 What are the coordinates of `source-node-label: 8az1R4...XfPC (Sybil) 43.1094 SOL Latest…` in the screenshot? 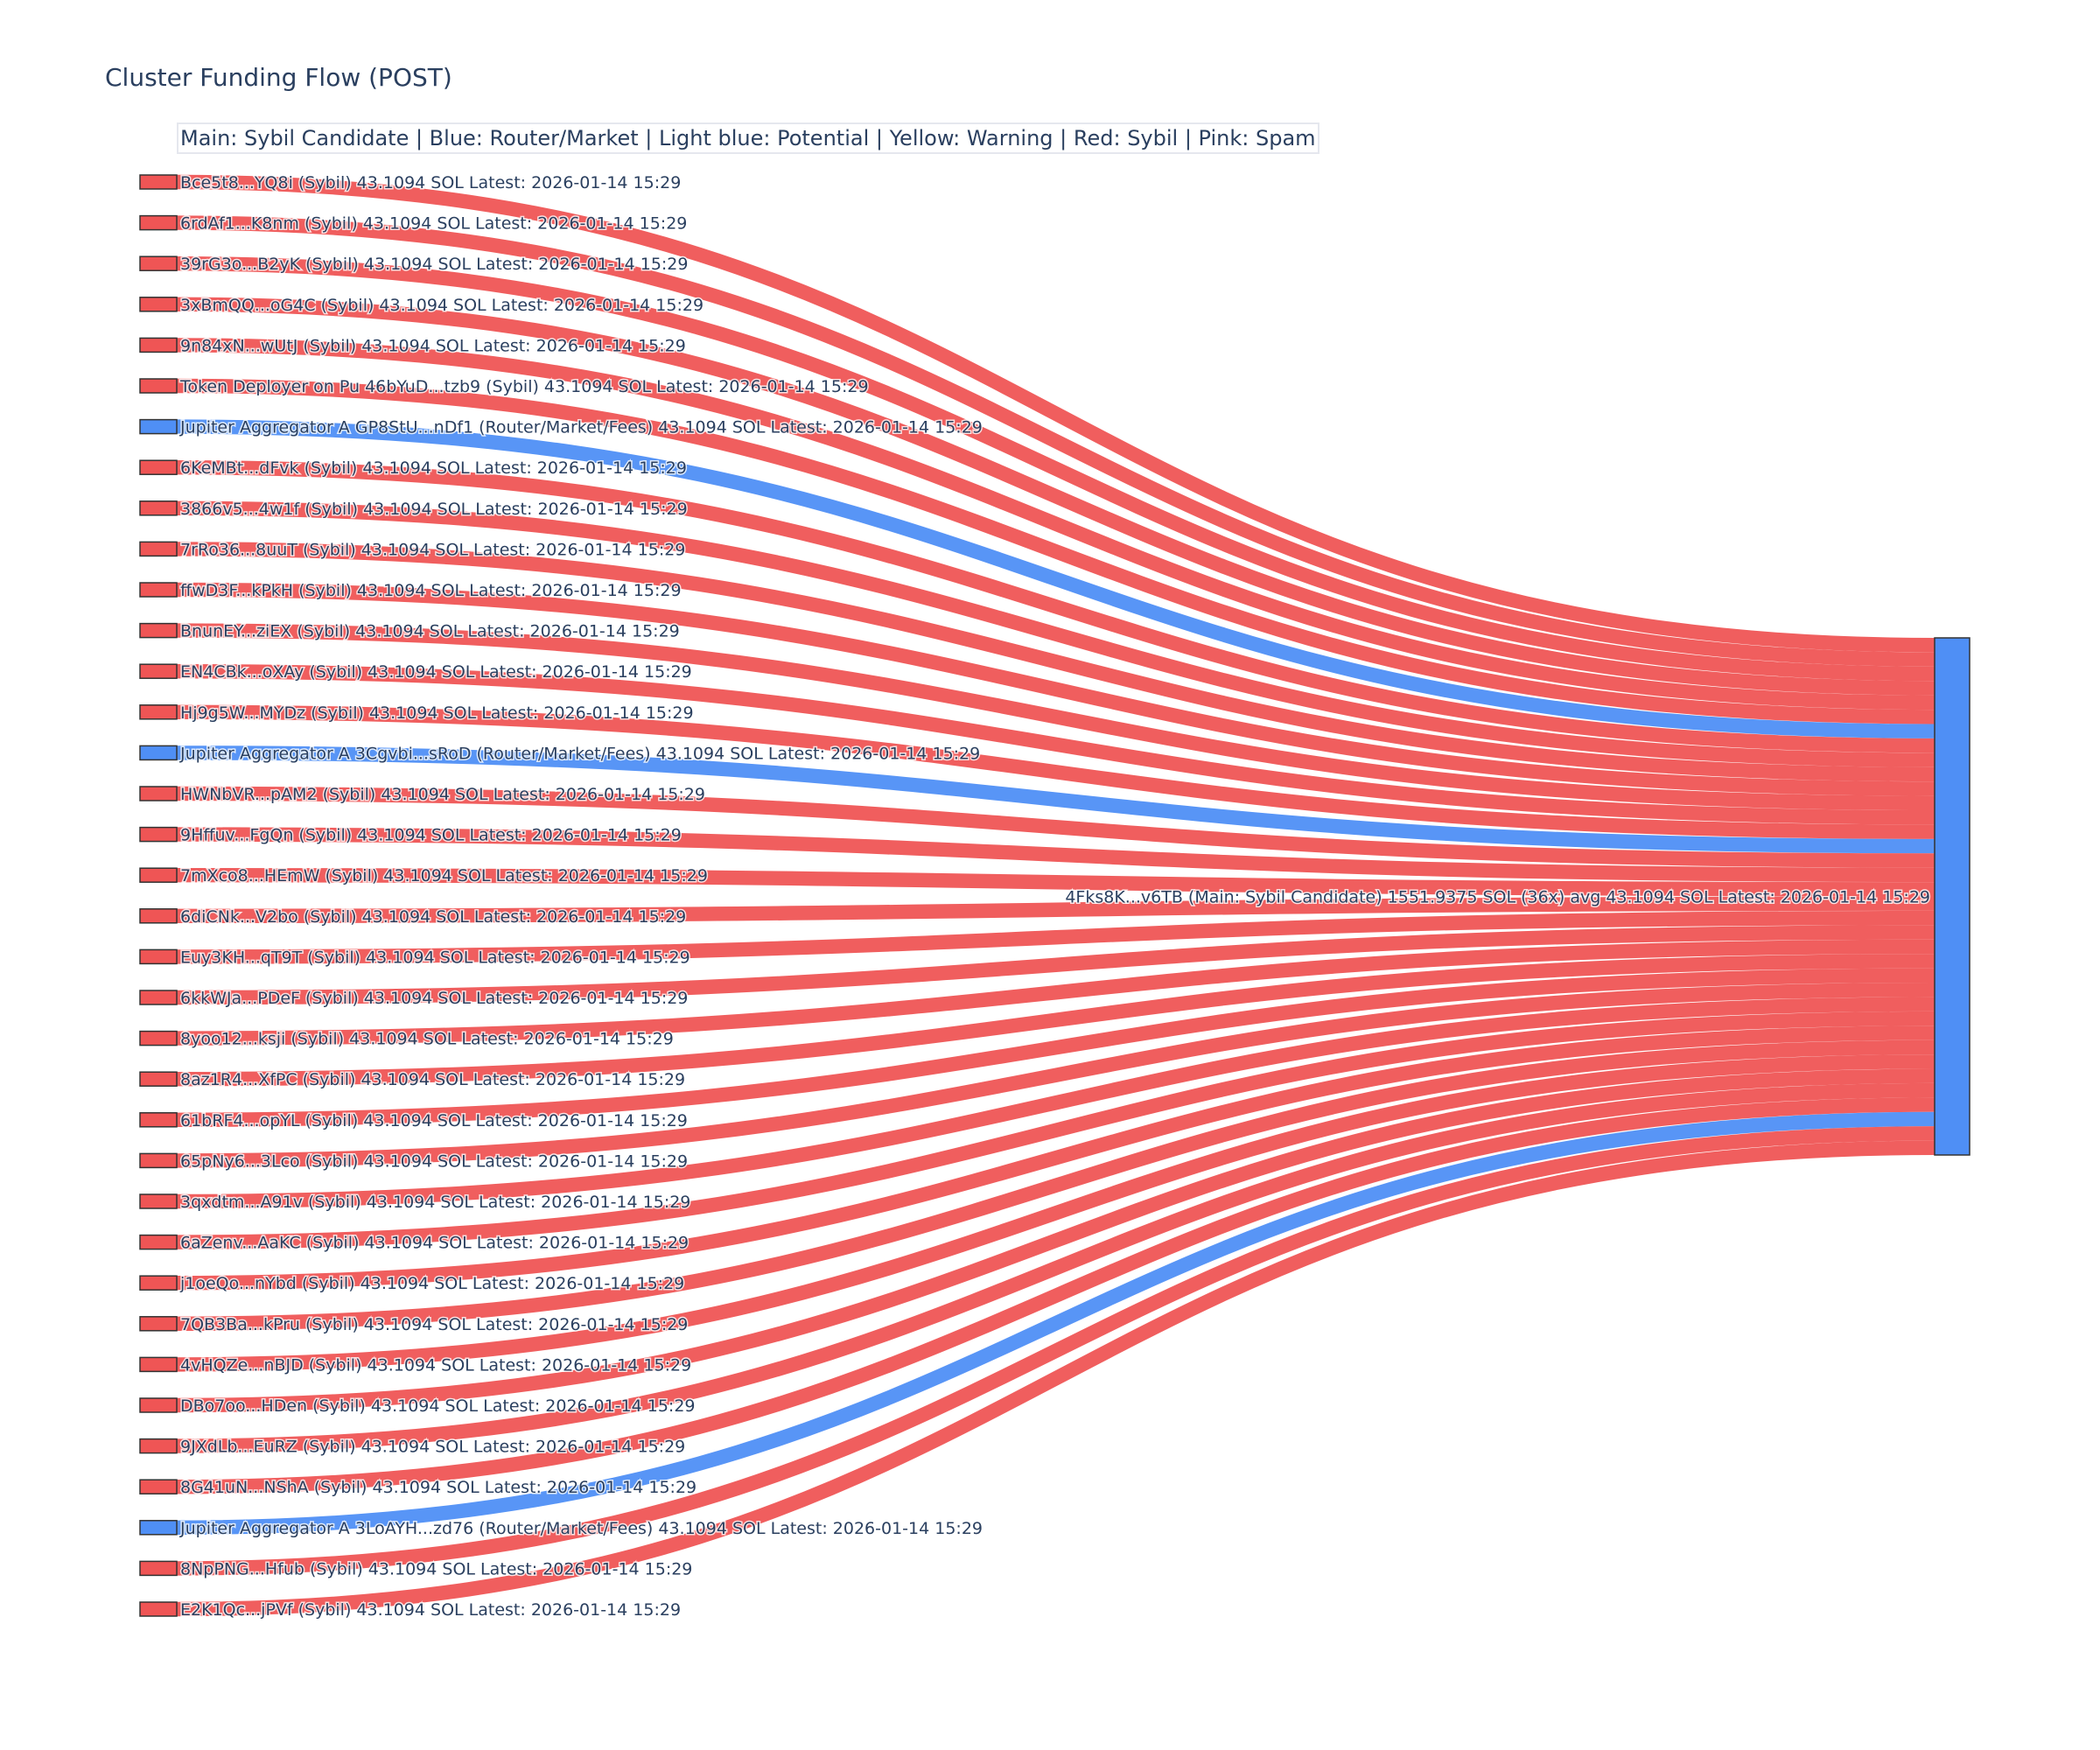 It's located at (432, 1079).